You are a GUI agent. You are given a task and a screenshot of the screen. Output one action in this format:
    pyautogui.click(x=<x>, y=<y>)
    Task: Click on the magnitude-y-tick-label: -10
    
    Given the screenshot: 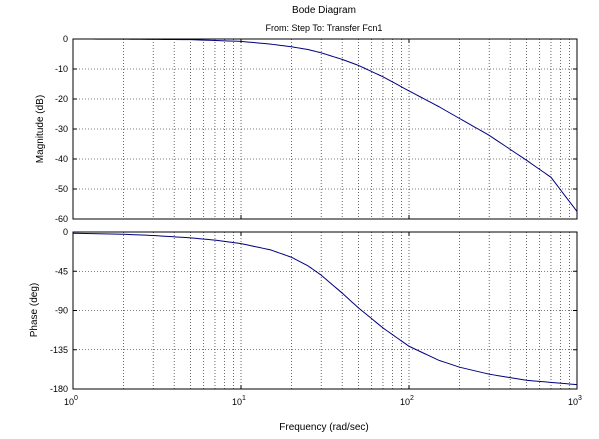 What is the action you would take?
    pyautogui.click(x=61, y=69)
    